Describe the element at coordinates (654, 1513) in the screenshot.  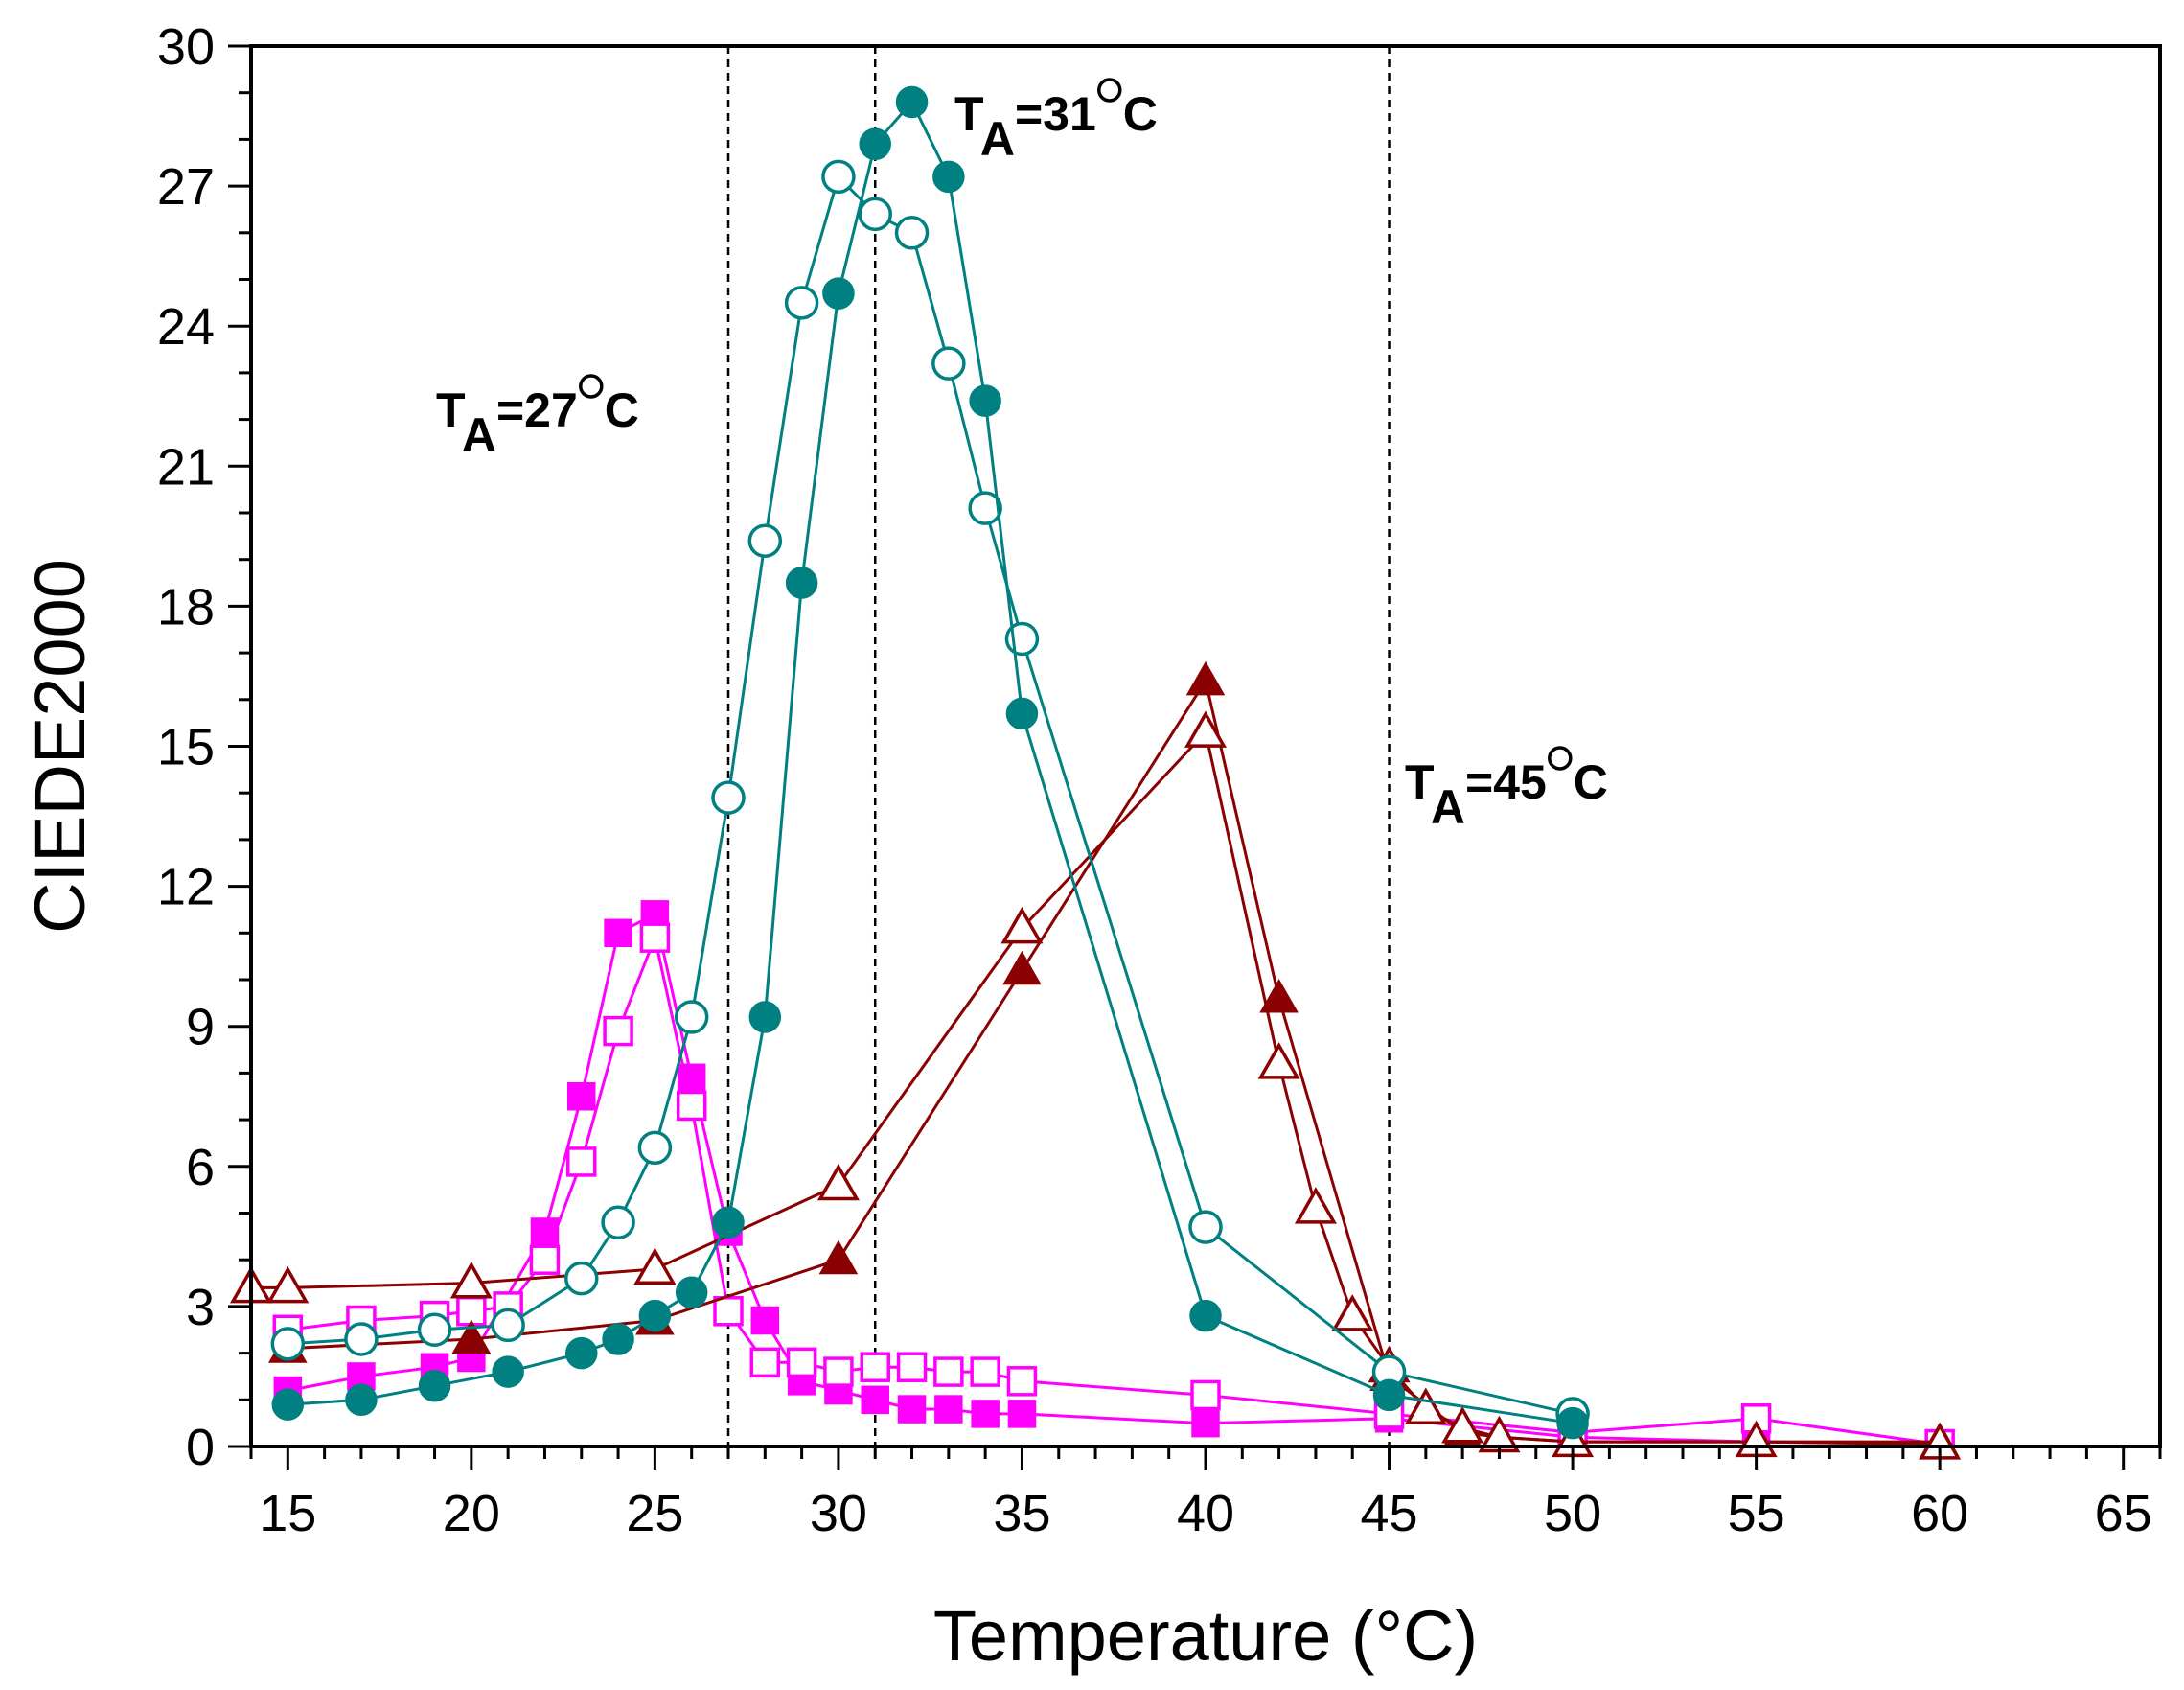
I see `x-tick-label: 25` at that location.